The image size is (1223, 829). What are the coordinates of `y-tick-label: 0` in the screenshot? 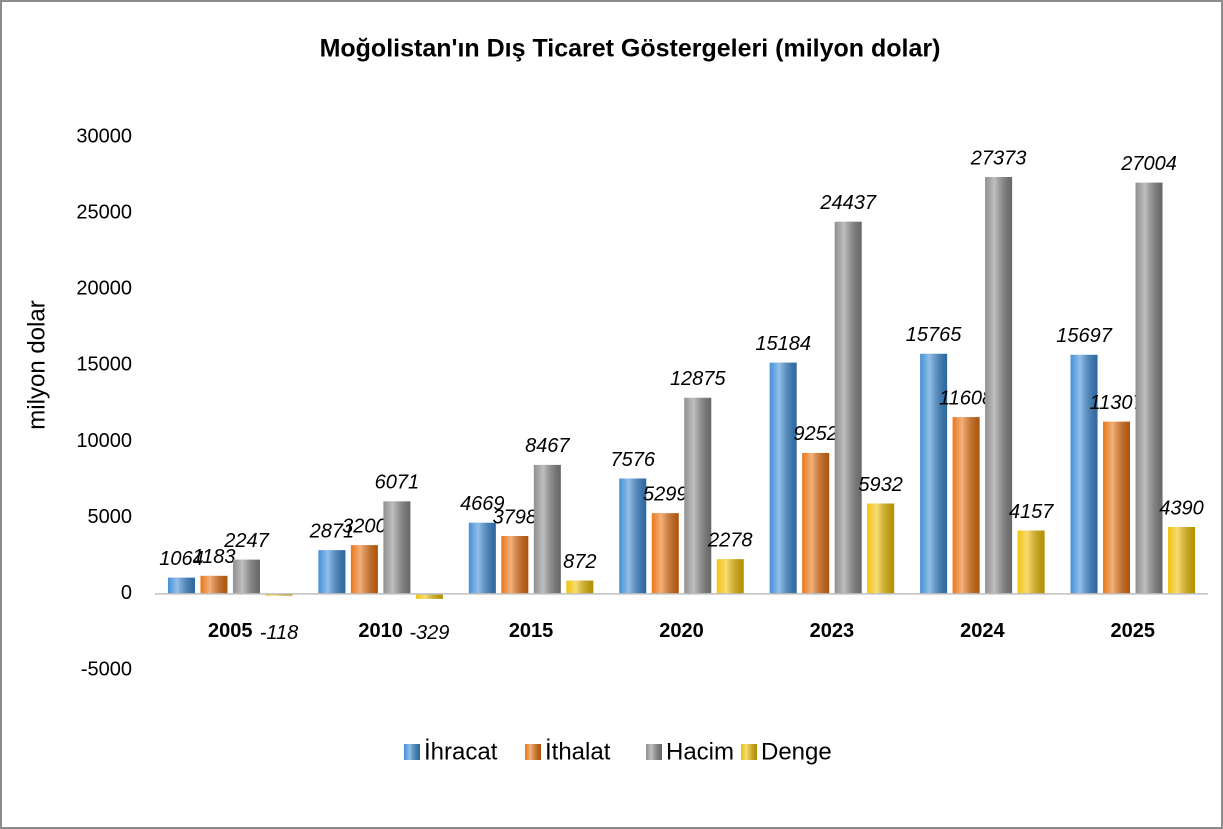 It's located at (126, 593).